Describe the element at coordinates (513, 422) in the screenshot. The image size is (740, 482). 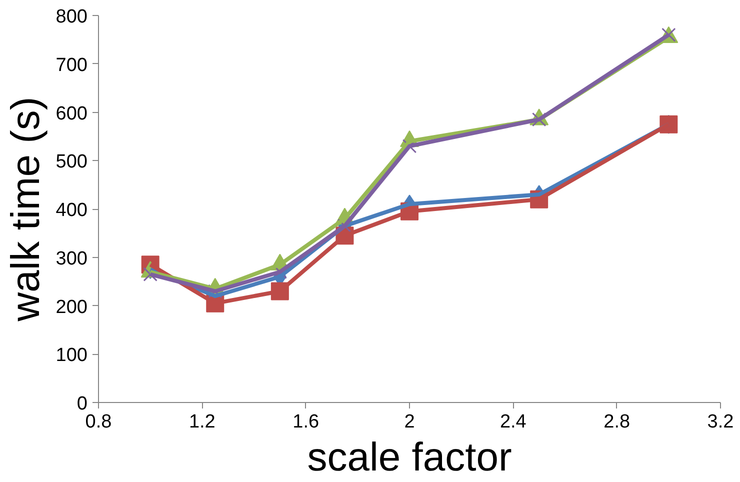
I see `x-tick-label: 2.4` at that location.